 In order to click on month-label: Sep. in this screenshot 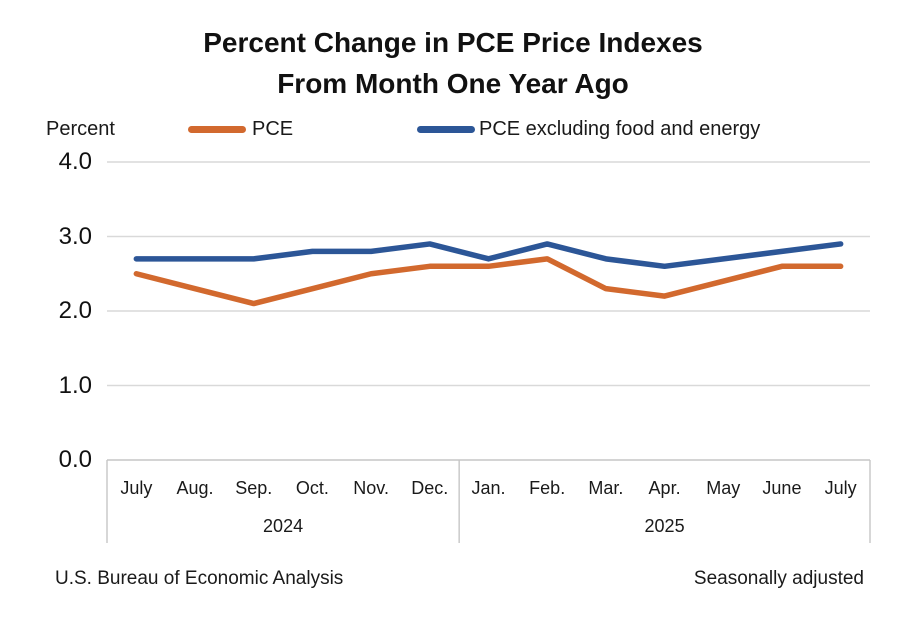, I will do `click(254, 488)`.